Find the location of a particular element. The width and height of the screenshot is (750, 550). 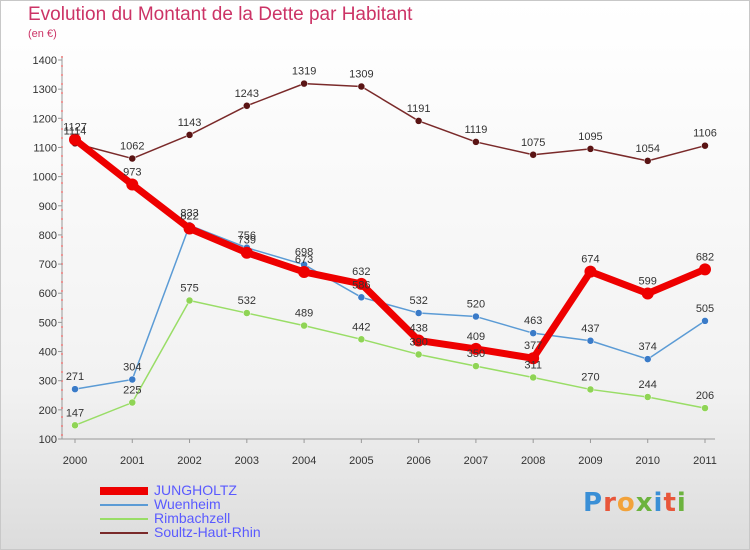

data-label-rimbachzell: 244 is located at coordinates (648, 385).